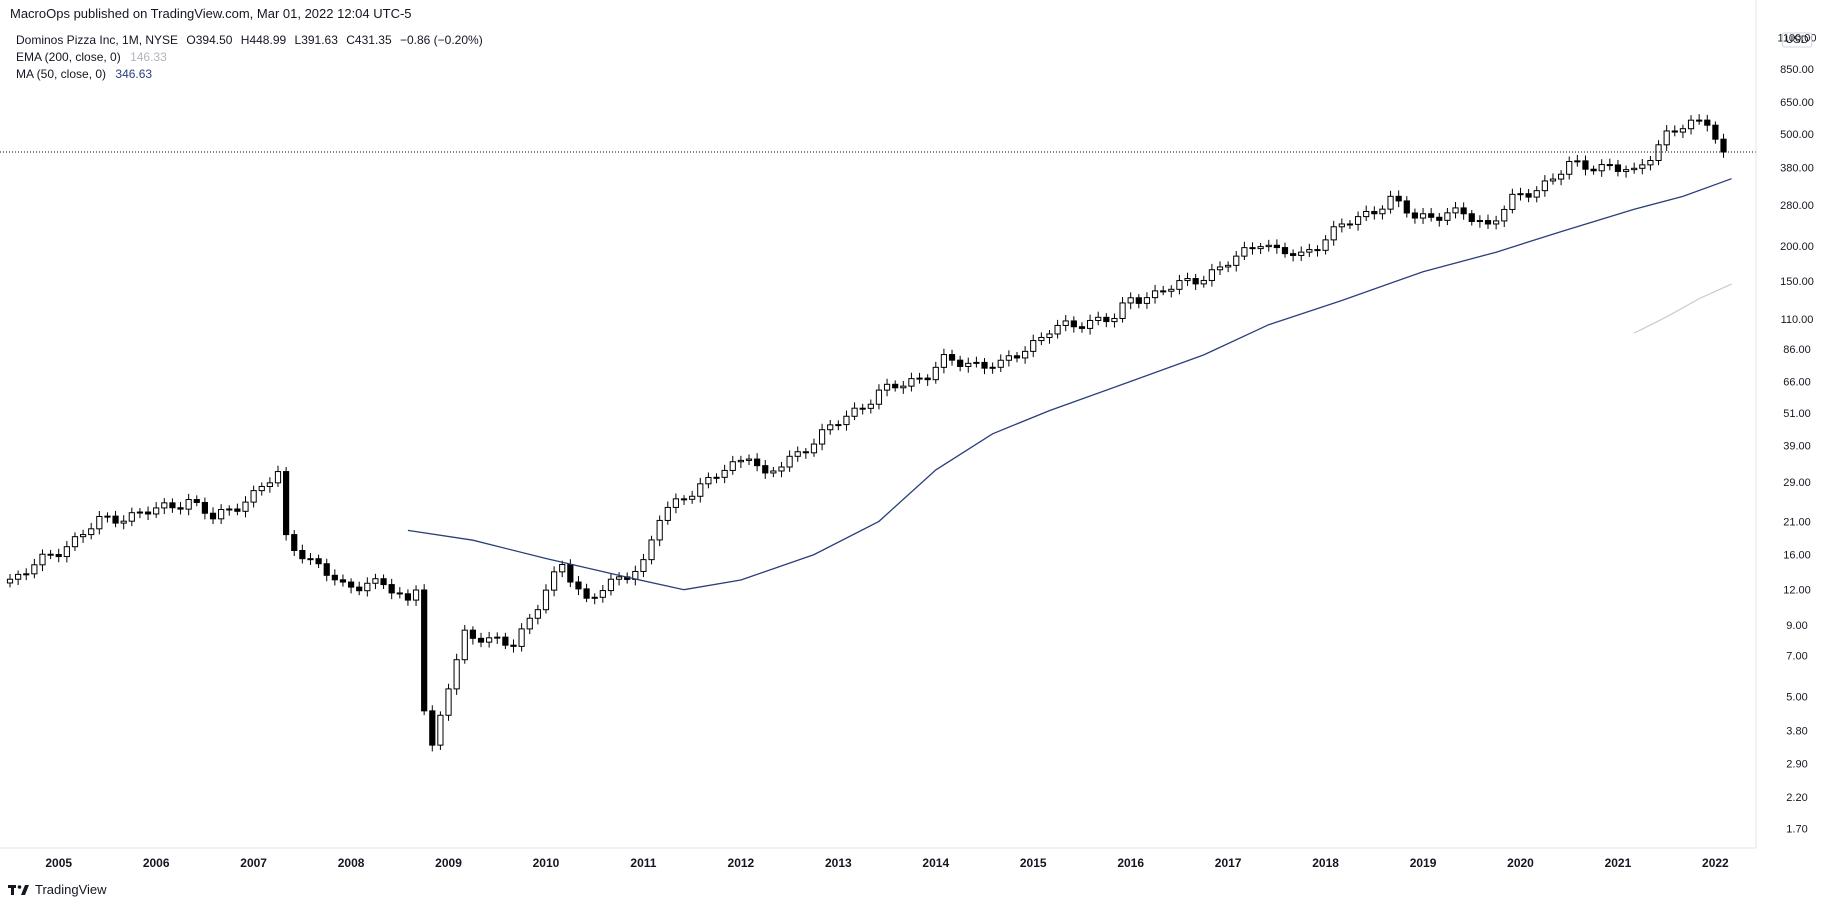  What do you see at coordinates (1796, 830) in the screenshot?
I see `price-tick-label: 1.70` at bounding box center [1796, 830].